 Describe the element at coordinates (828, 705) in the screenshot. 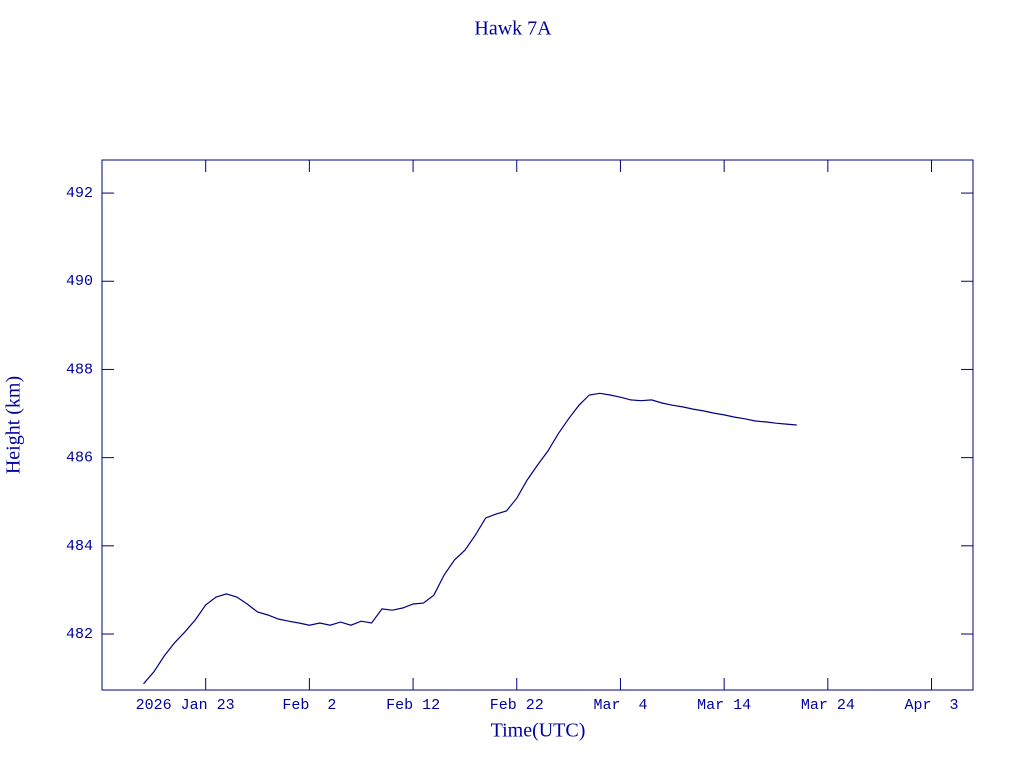

I see `x-tick-label: Mar 24` at that location.